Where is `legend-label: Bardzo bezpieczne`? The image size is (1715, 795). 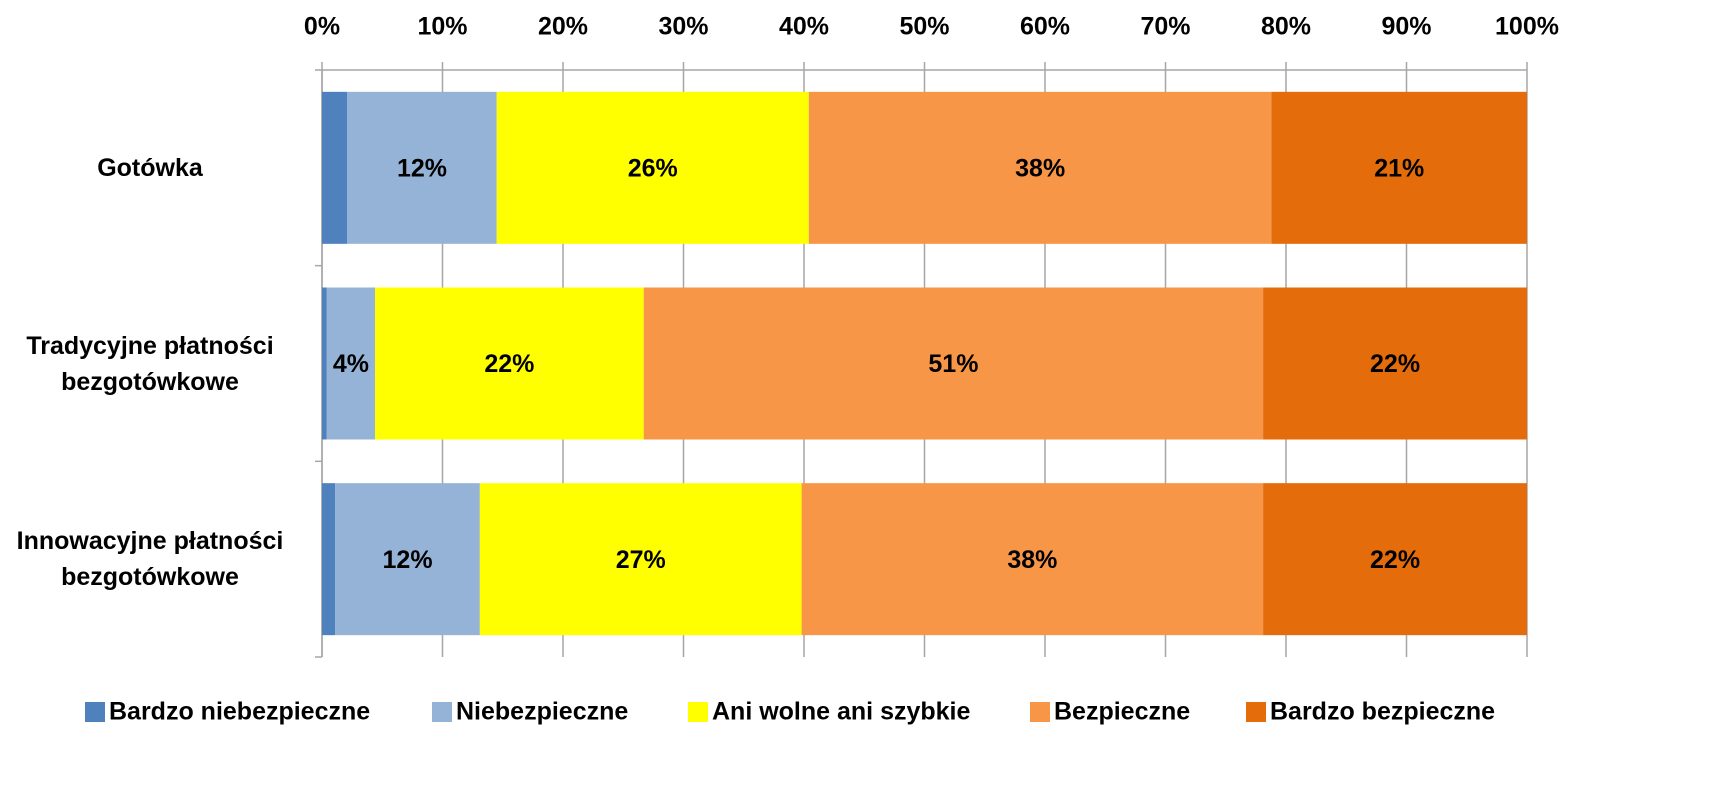 legend-label: Bardzo bezpieczne is located at coordinates (1382, 712).